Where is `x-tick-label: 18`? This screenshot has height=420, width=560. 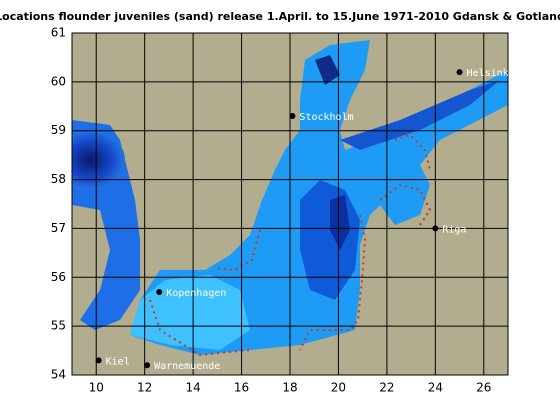
x-tick-label: 18 is located at coordinates (289, 388).